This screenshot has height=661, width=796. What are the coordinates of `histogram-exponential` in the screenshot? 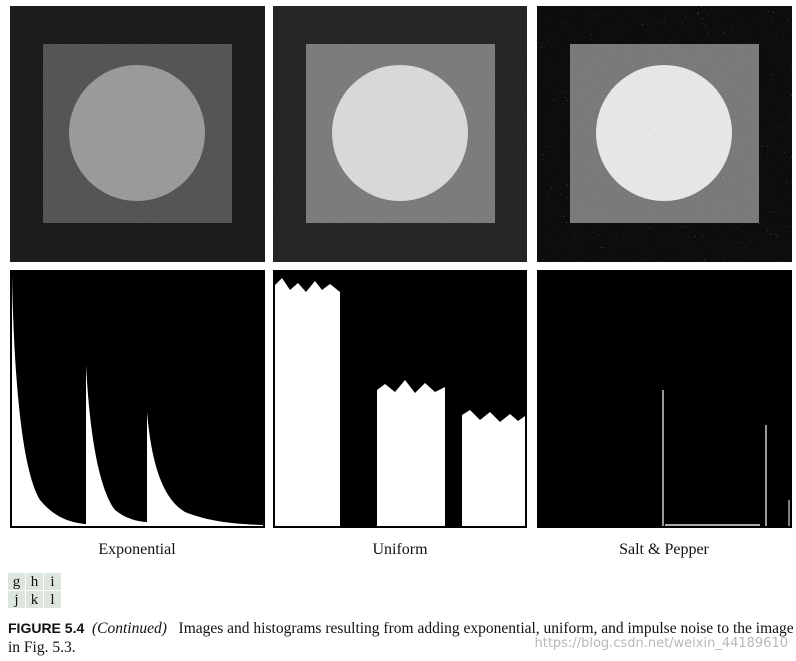 It's located at (137, 399).